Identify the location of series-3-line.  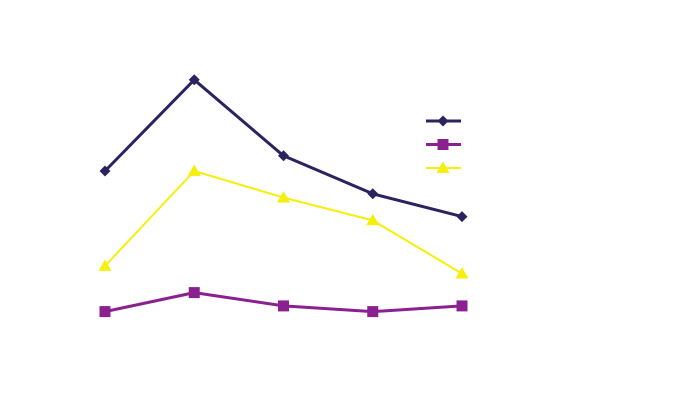
(283, 222).